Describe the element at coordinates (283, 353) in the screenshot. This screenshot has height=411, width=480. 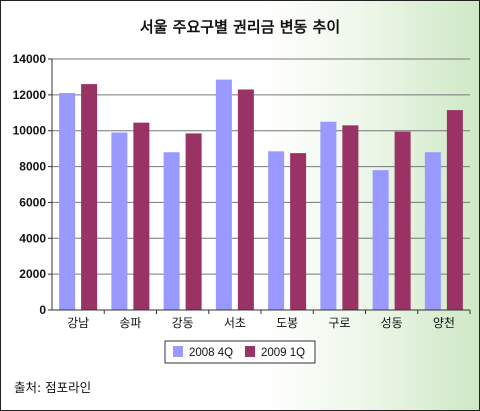
I see `legend-label-2: 2009 1Q` at that location.